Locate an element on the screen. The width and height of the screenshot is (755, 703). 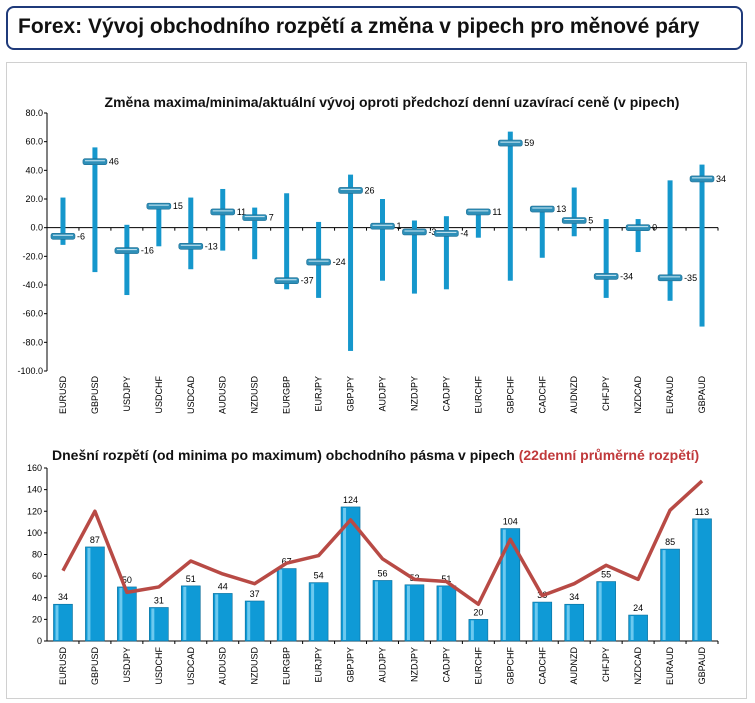
chart2-x-tick-label: USDCHF is located at coordinates (159, 665).